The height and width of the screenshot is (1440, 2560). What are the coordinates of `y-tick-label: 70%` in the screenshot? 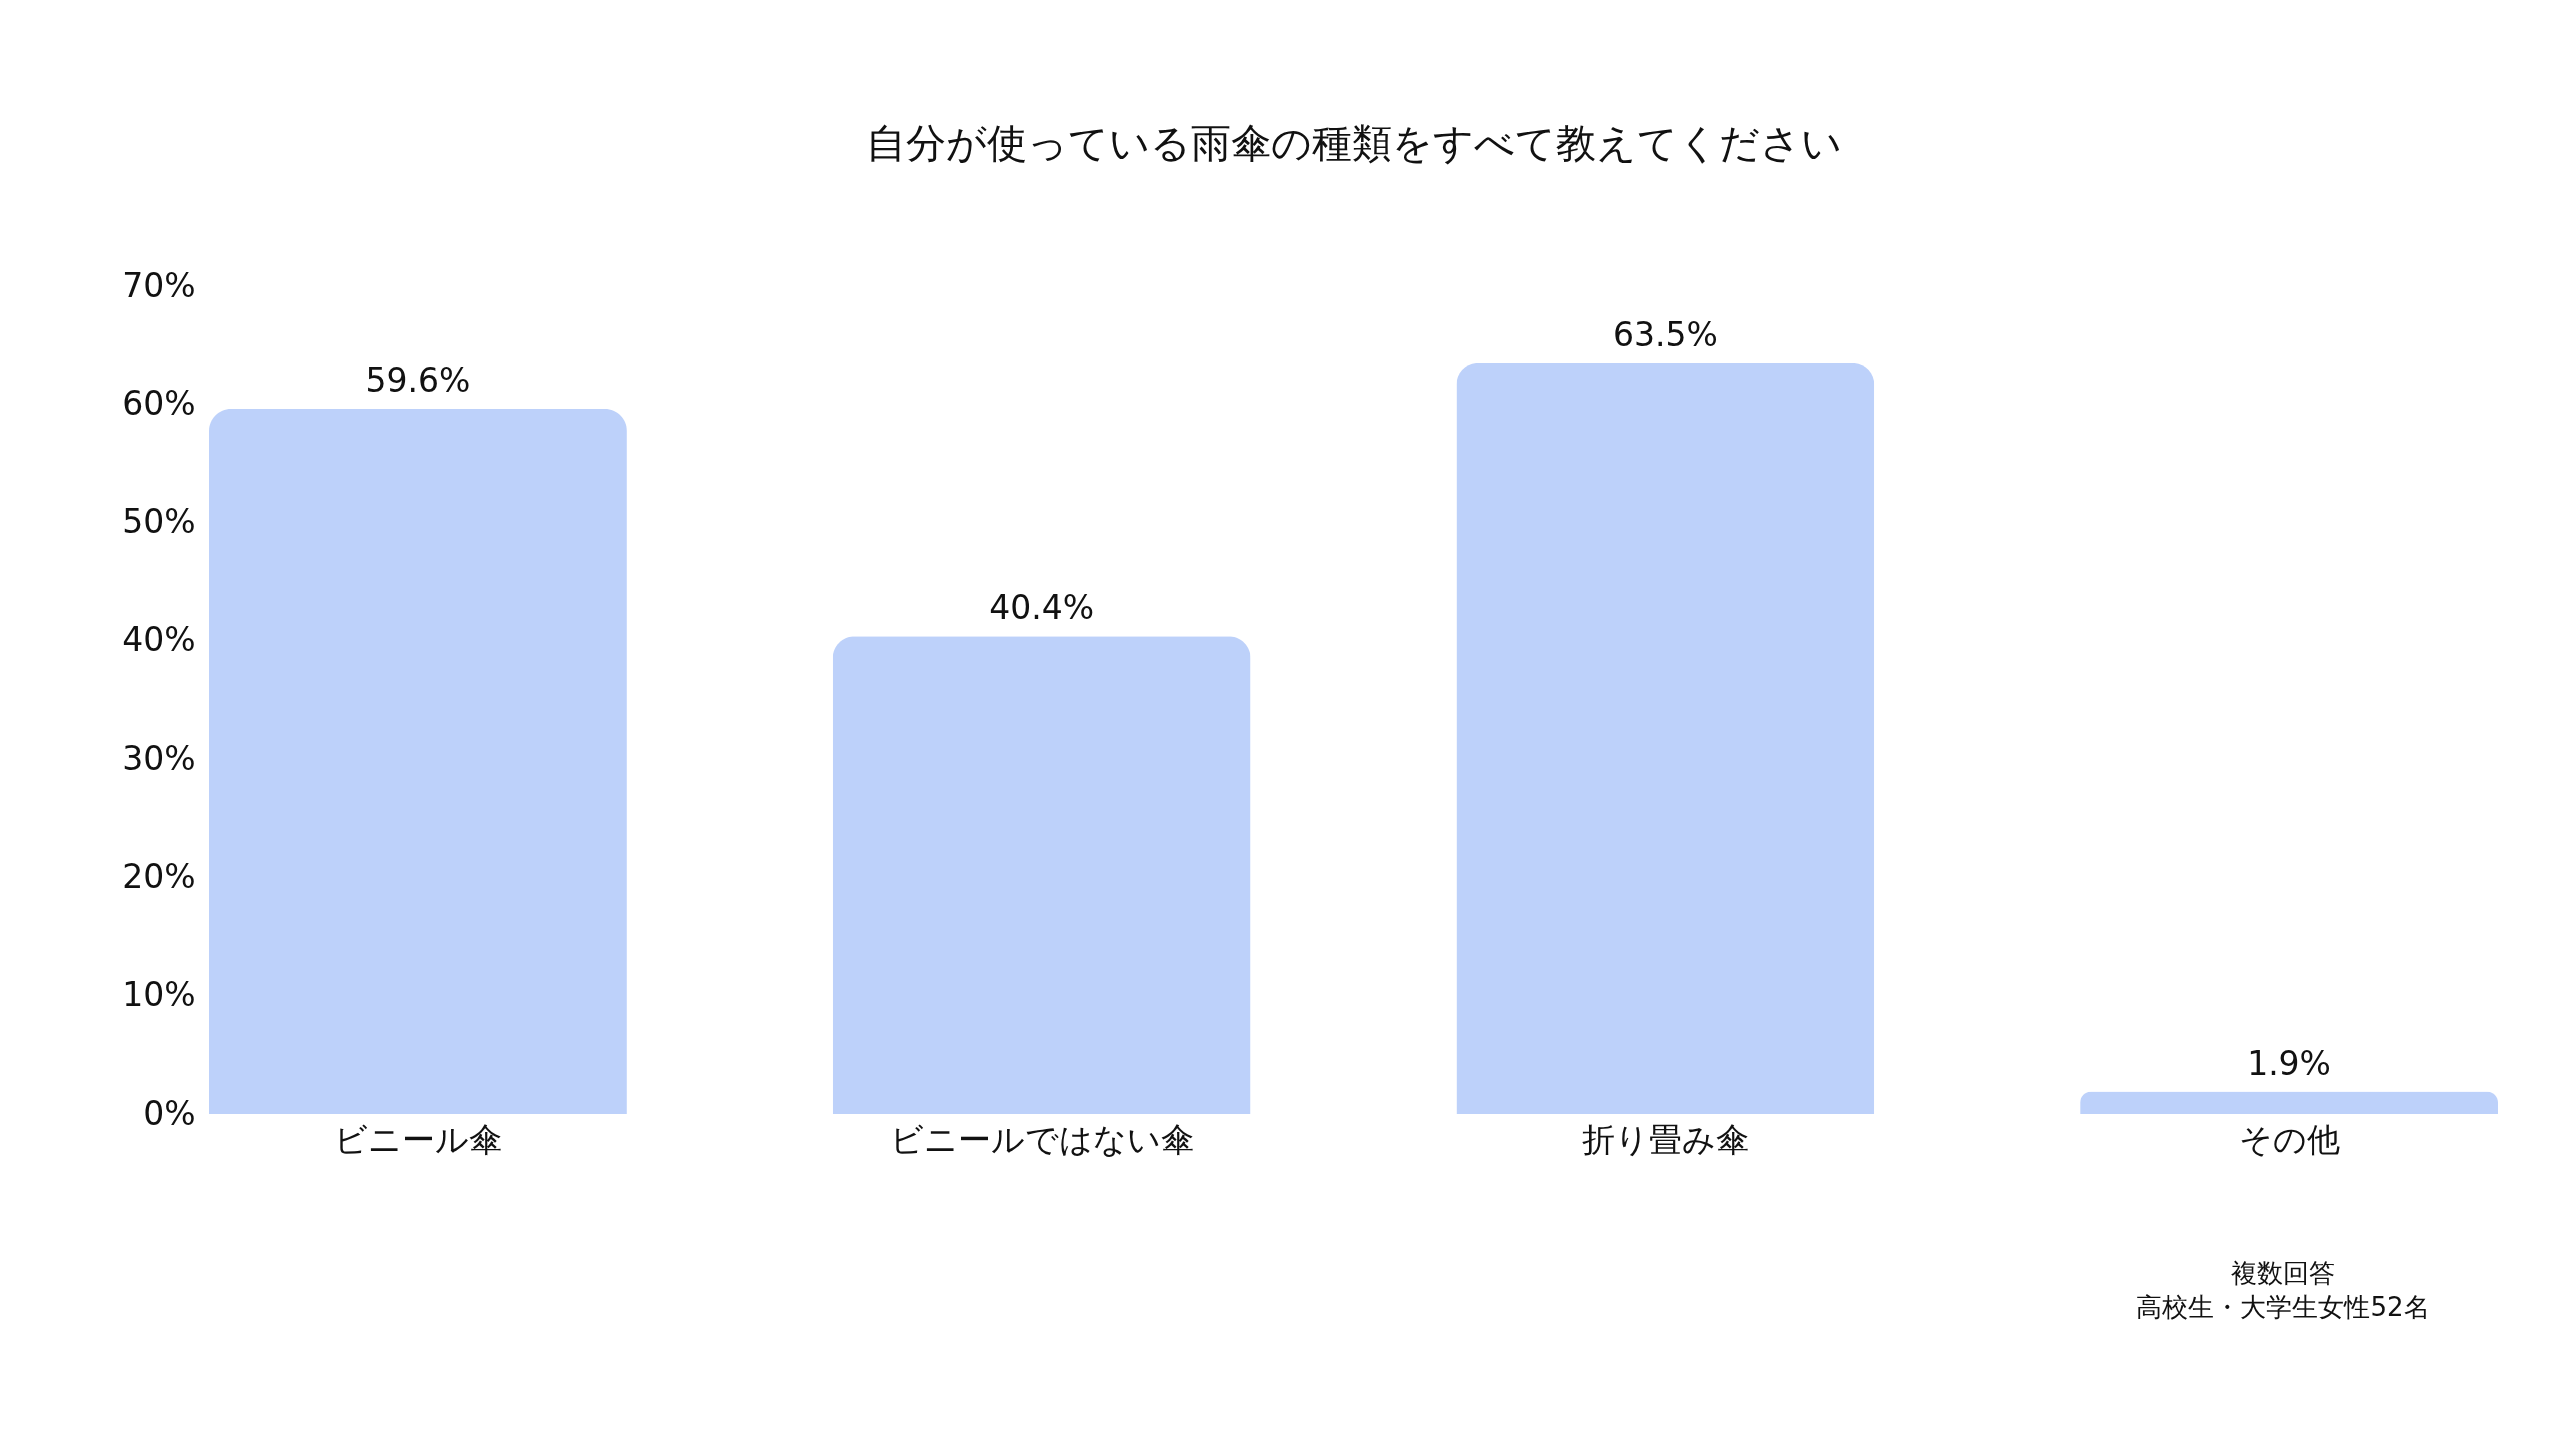 It's located at (159, 285).